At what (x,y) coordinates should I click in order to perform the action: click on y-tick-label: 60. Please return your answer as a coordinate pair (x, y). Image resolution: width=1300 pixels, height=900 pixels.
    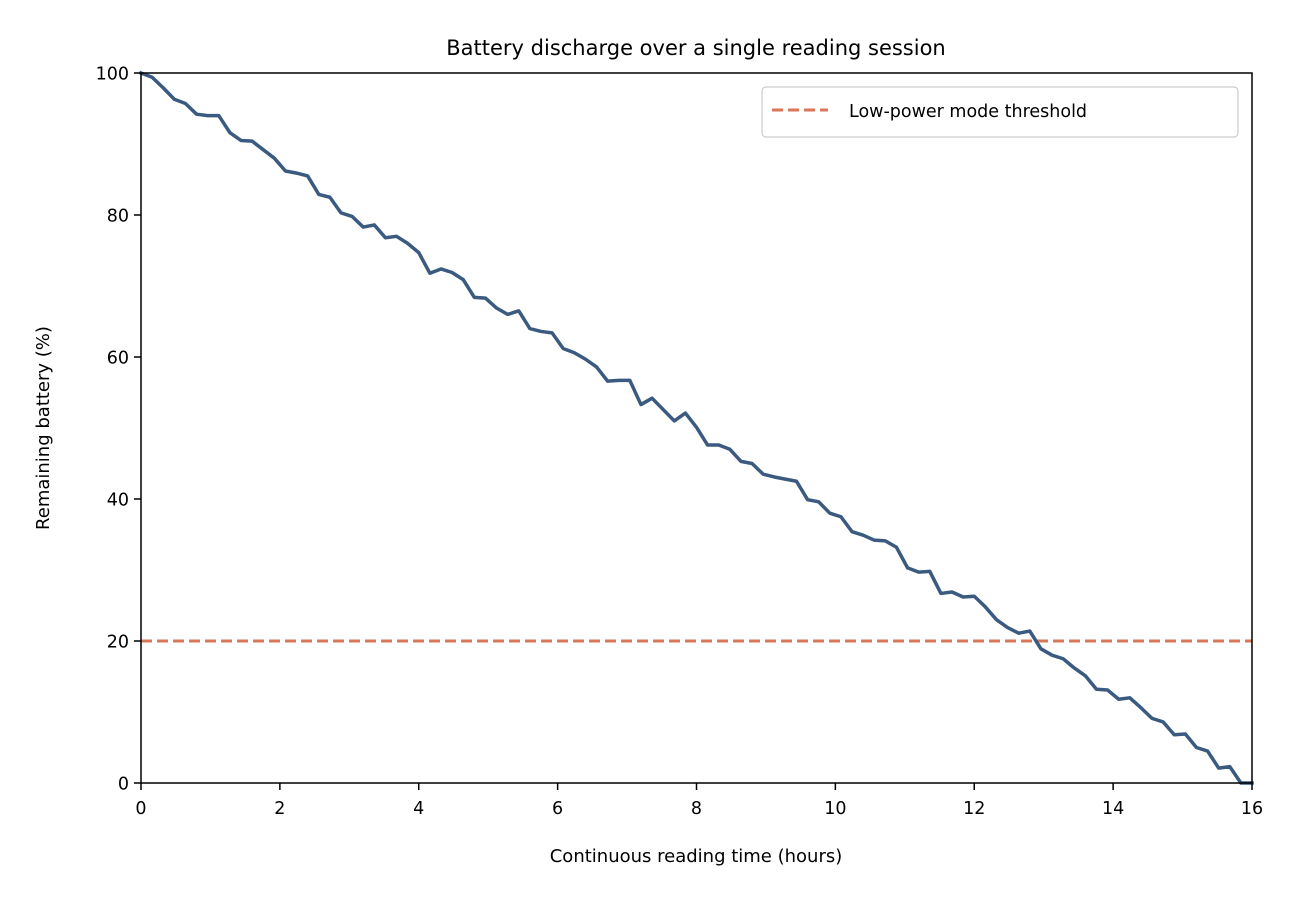
    Looking at the image, I should click on (118, 359).